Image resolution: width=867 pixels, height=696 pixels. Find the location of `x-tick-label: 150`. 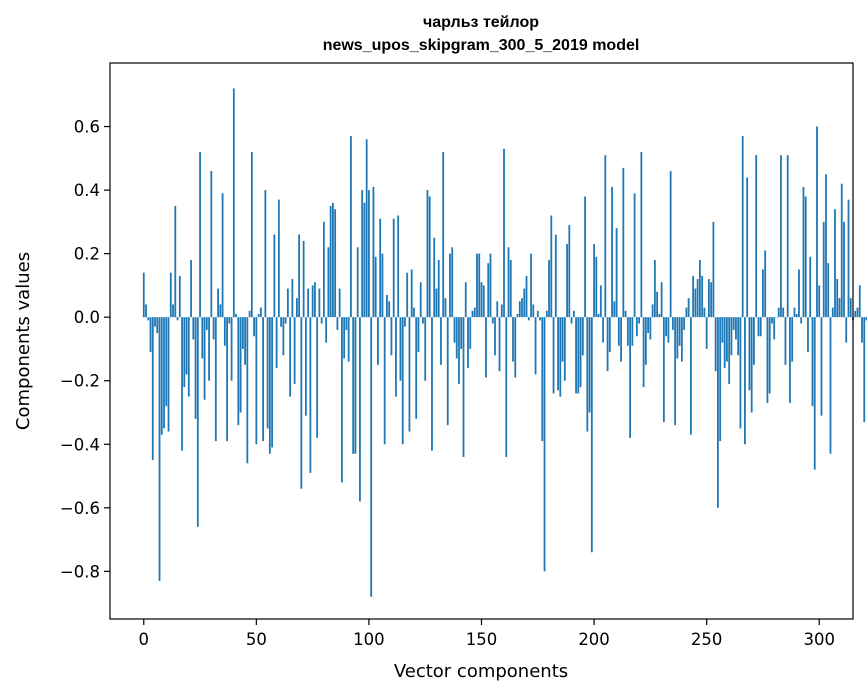

x-tick-label: 150 is located at coordinates (482, 639).